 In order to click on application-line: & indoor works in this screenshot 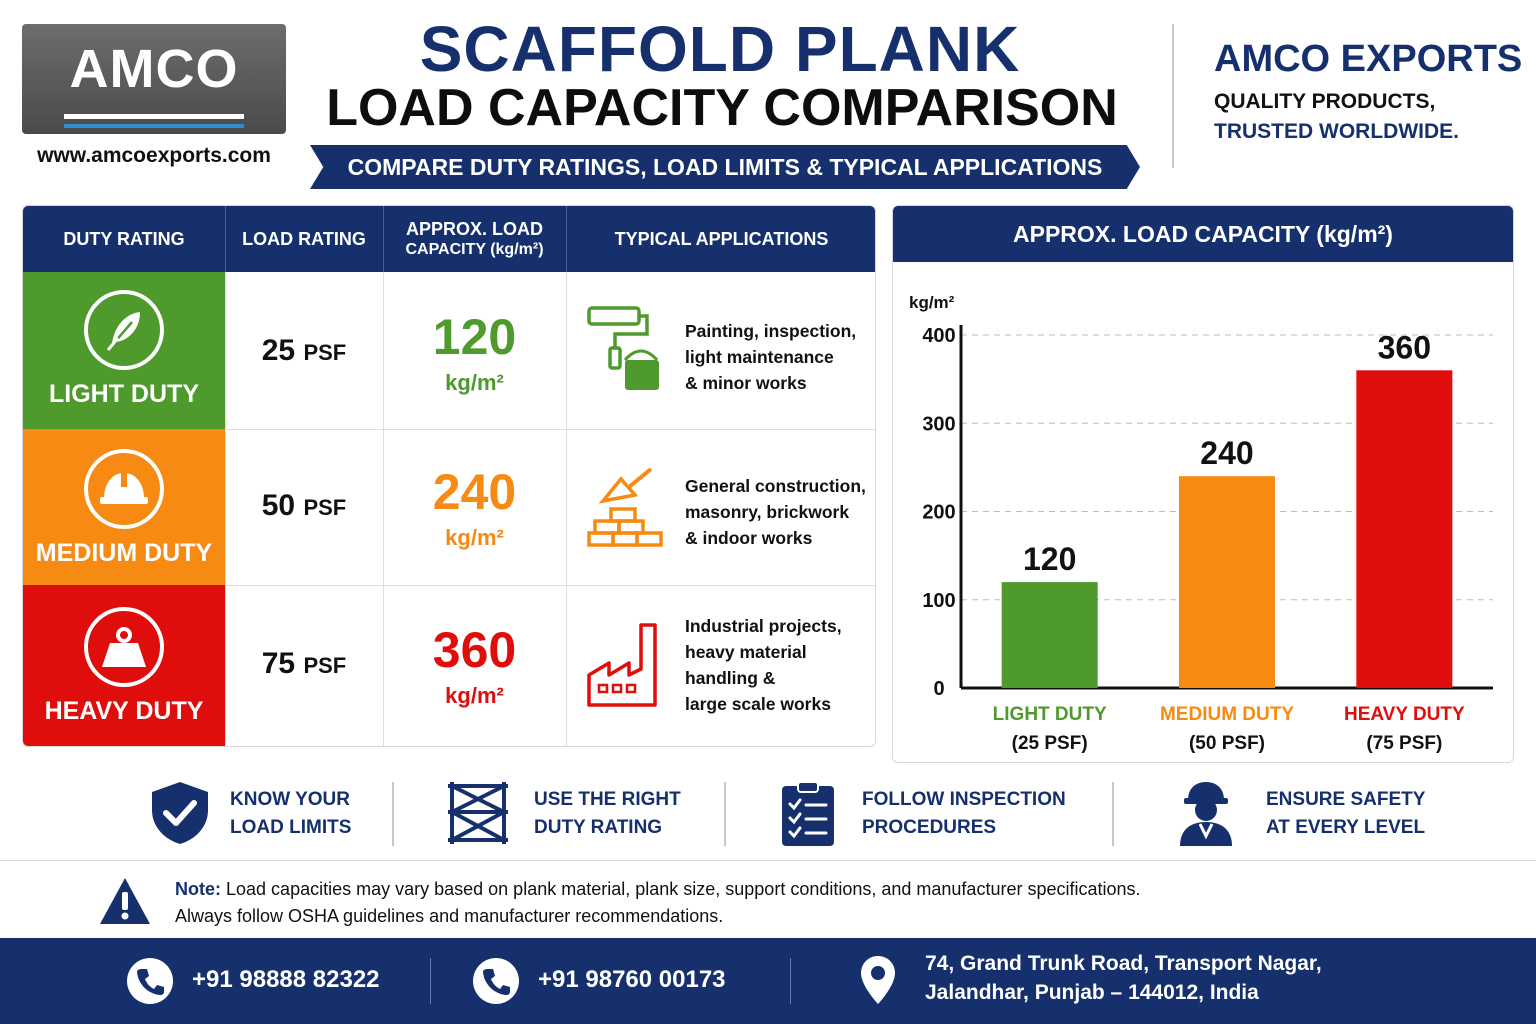, I will do `click(749, 538)`.